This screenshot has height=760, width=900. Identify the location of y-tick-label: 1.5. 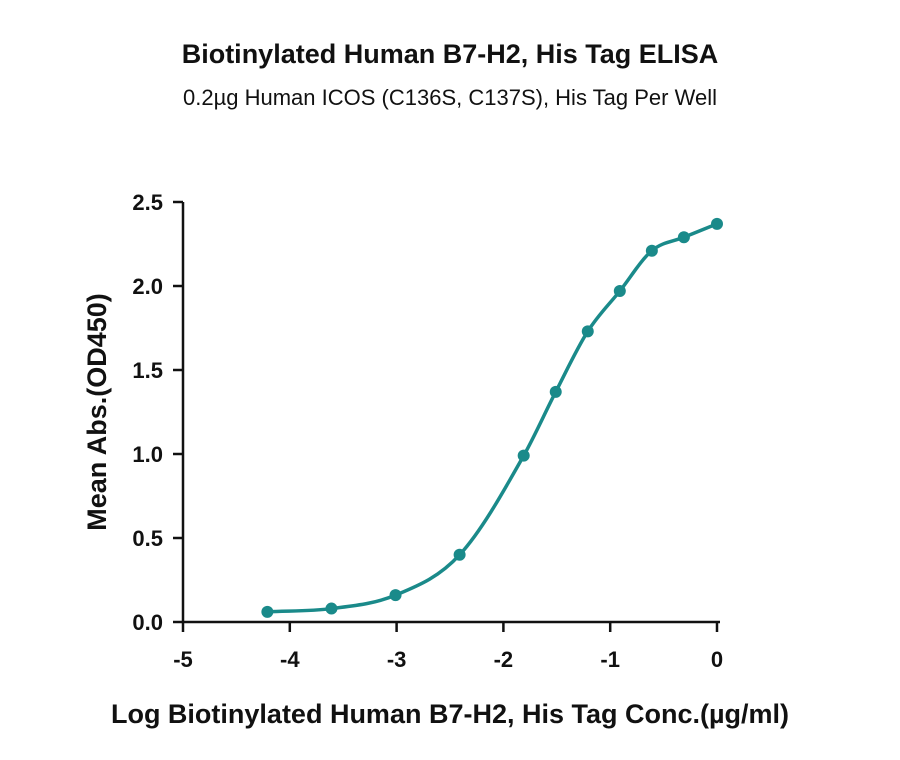
(147, 370).